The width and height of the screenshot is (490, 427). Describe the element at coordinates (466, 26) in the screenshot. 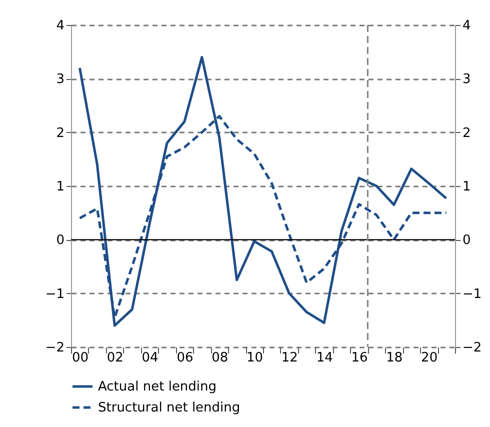

I see `y2-tick-label: 4` at that location.